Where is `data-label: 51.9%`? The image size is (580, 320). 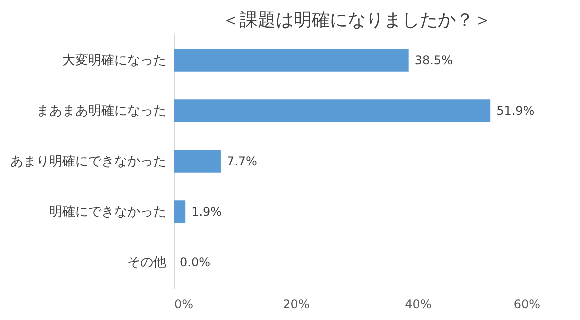 data-label: 51.9% is located at coordinates (515, 111).